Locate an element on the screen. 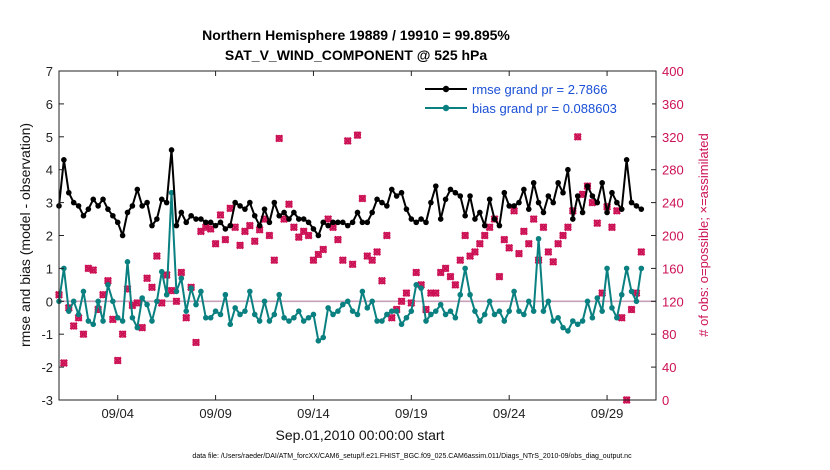 This screenshot has width=830, height=470. y-tick-label: 7 is located at coordinates (49, 71).